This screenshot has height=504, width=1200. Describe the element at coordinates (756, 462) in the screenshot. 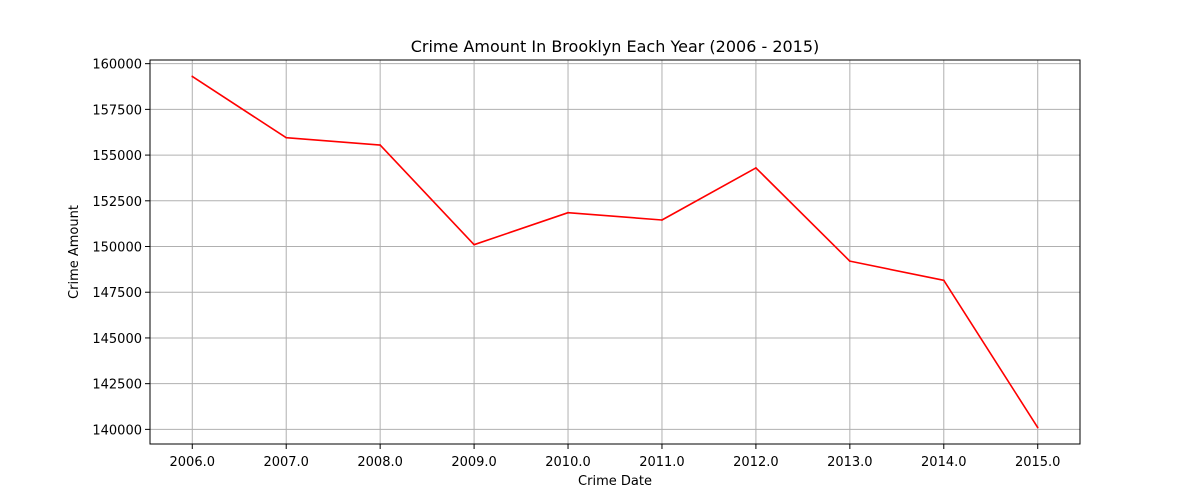

I see `x-tick-label: 2012.0` at that location.